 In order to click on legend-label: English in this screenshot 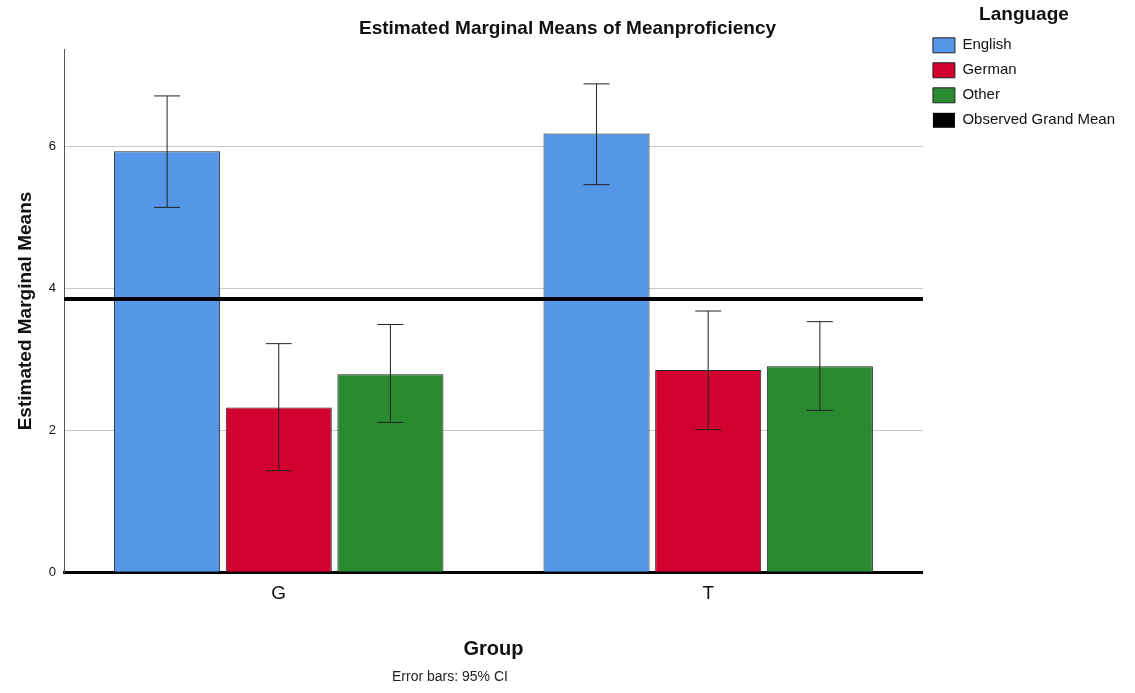, I will do `click(987, 44)`.